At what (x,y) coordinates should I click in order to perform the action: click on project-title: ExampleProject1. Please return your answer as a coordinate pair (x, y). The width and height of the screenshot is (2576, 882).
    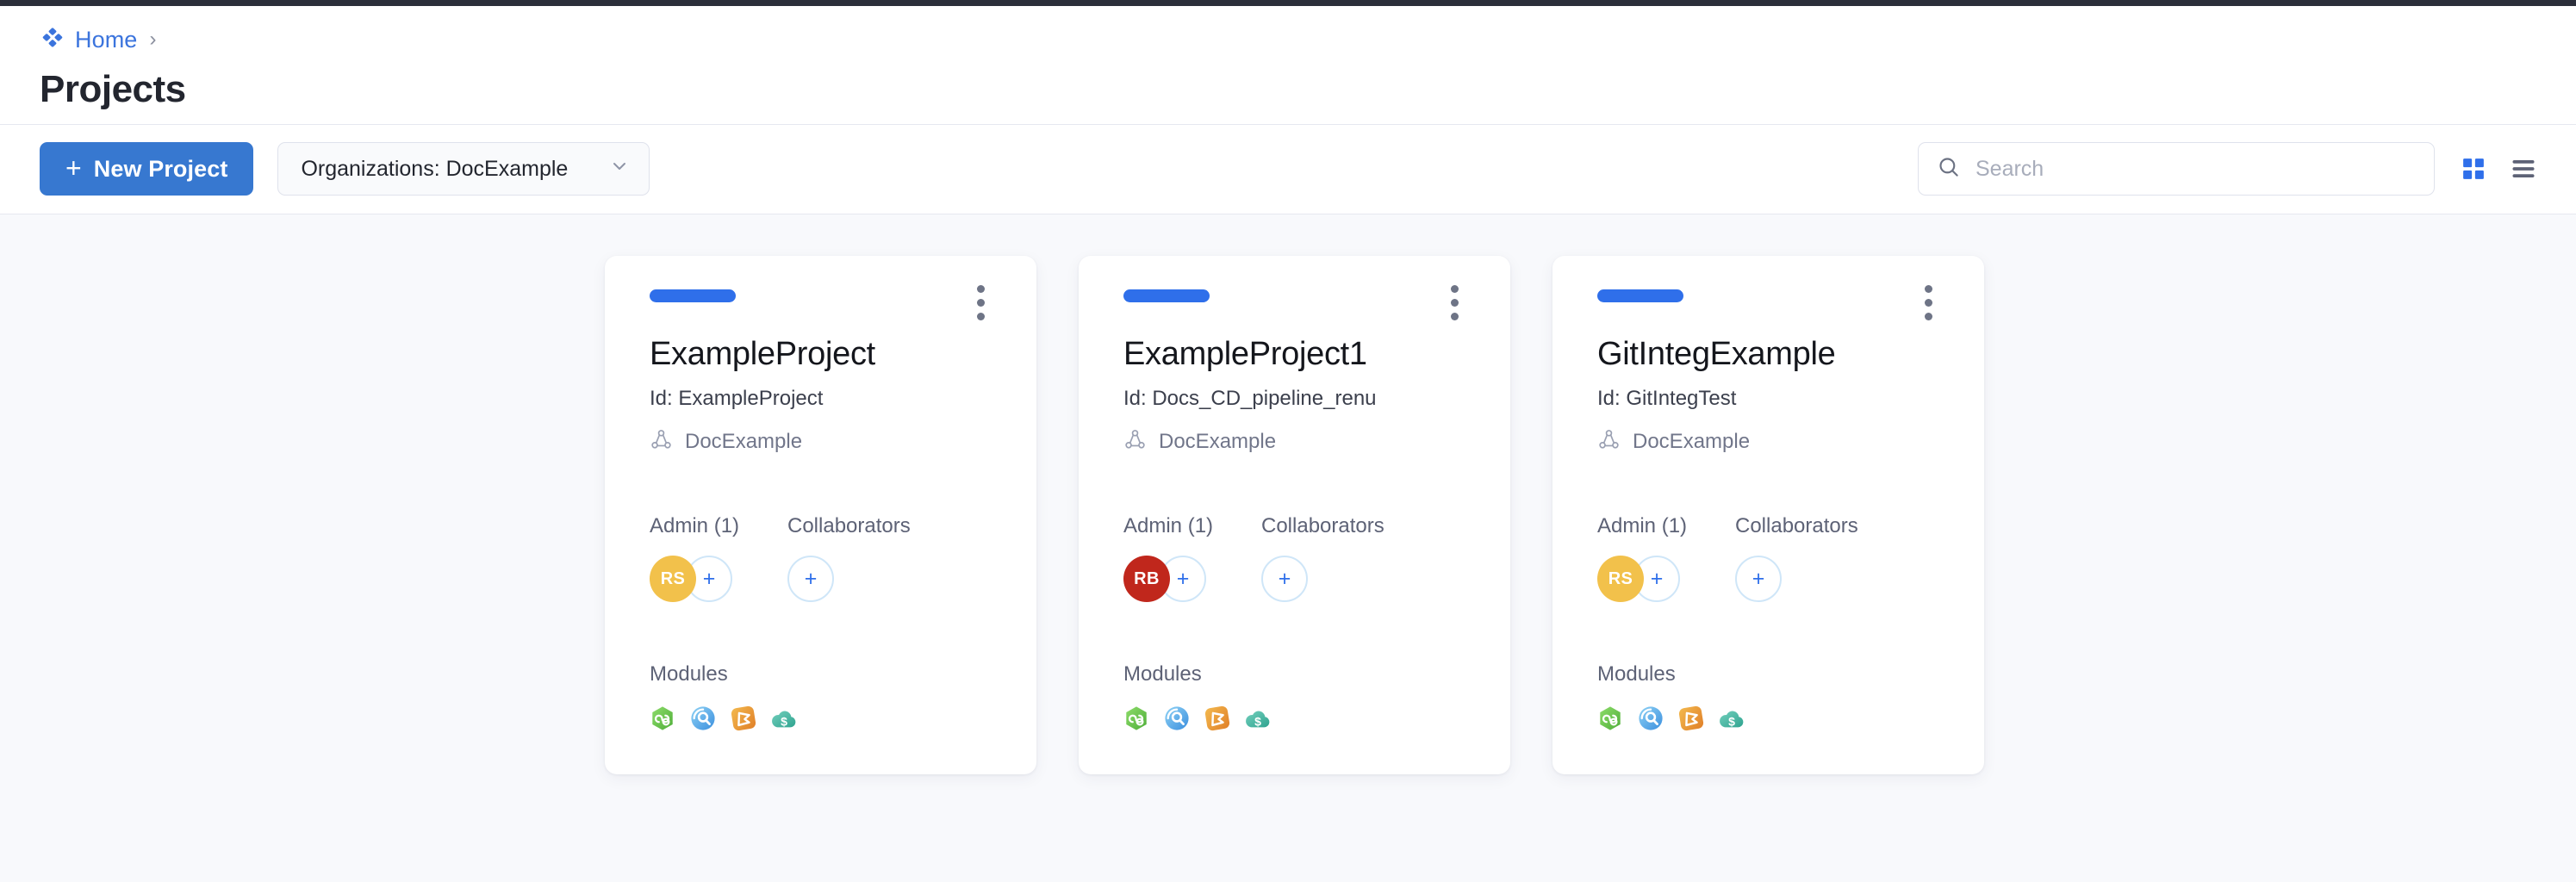
    Looking at the image, I should click on (1245, 353).